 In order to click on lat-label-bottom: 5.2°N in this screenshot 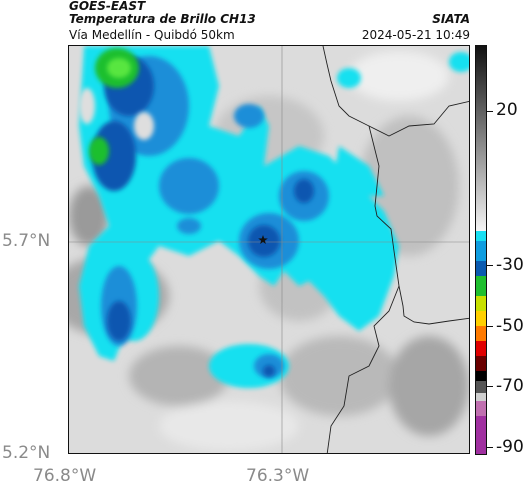, I will do `click(26, 453)`.